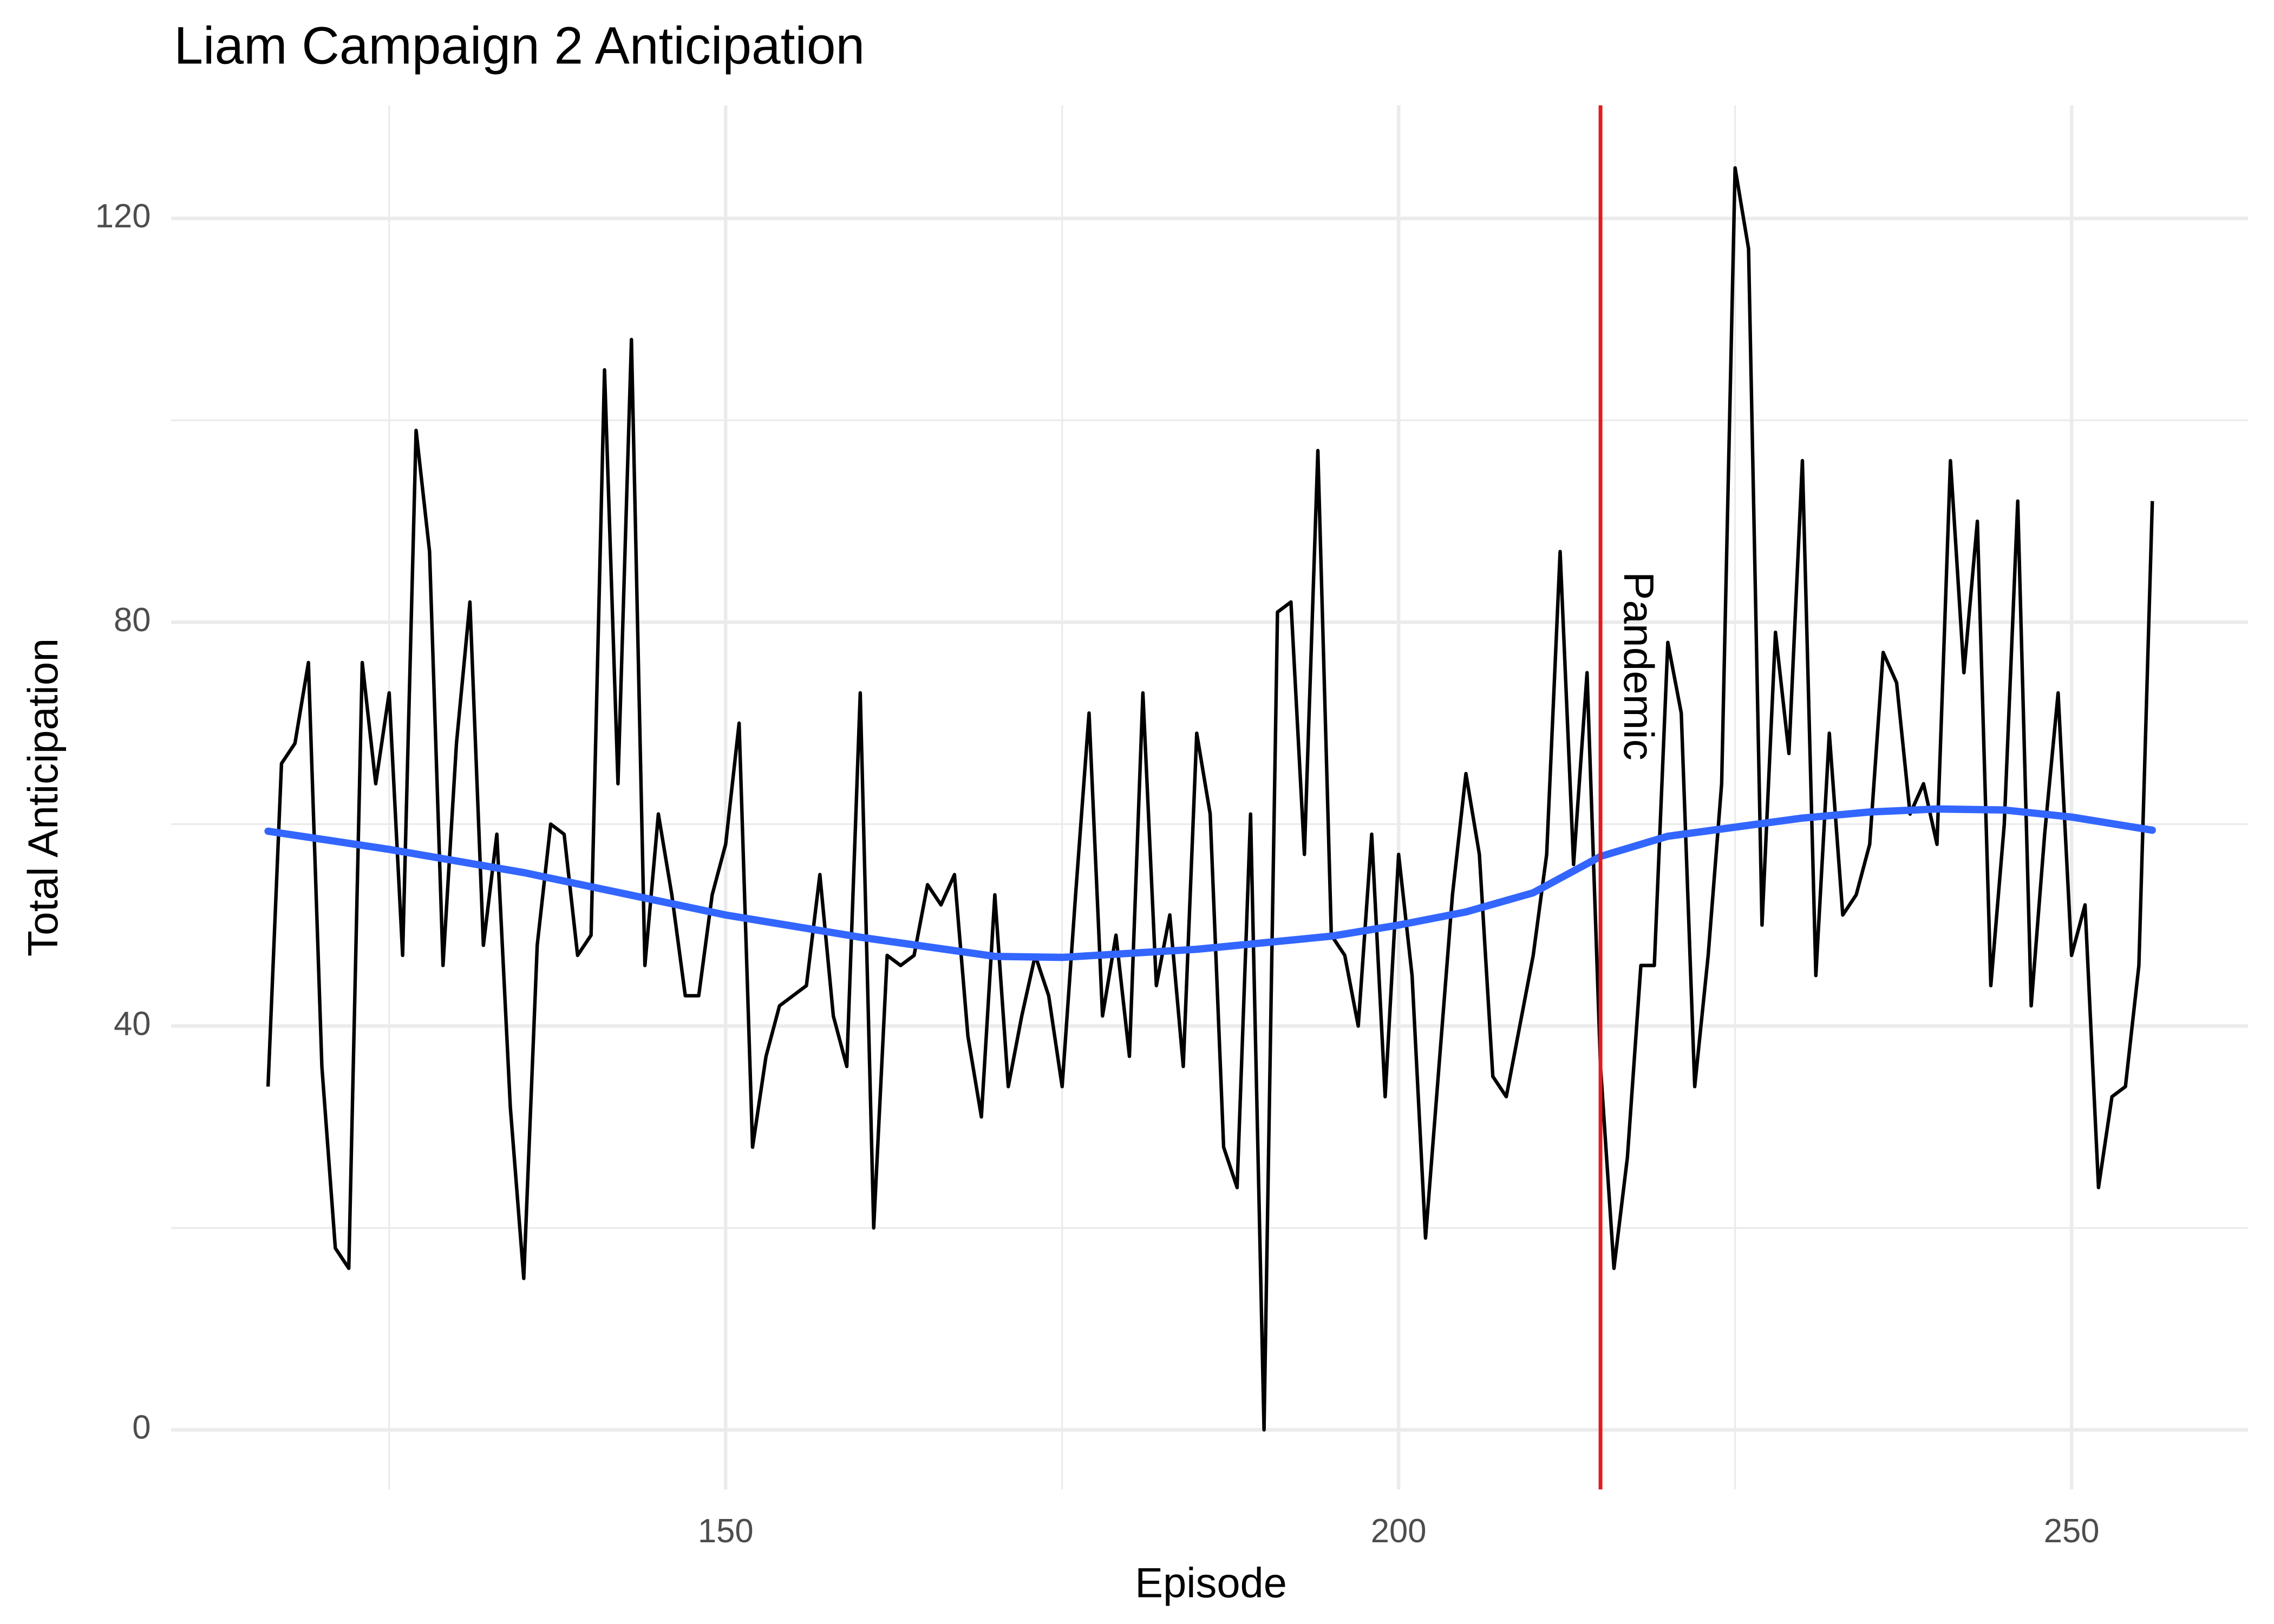 The width and height of the screenshot is (2274, 1624). I want to click on y-tick-label: 40, so click(132, 1024).